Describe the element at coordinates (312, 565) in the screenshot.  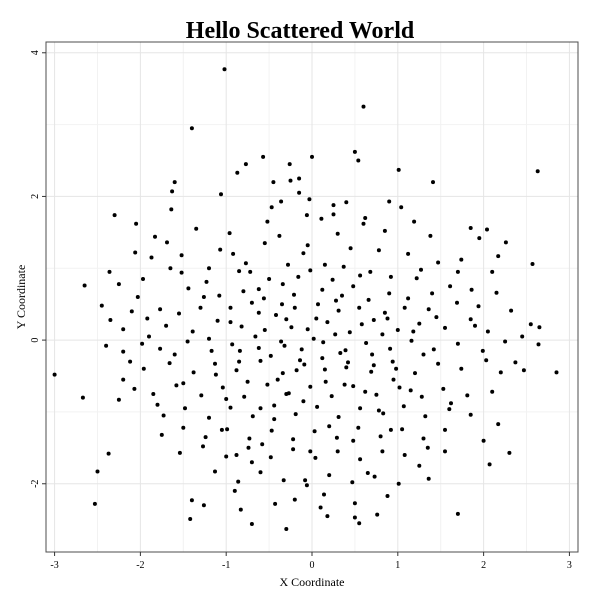
I see `x-tick-label: 0` at that location.